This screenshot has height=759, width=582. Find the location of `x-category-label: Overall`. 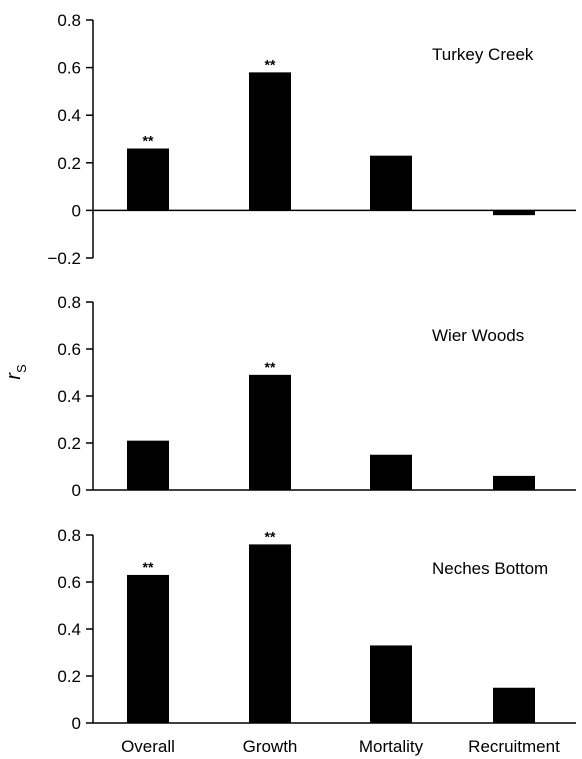

x-category-label: Overall is located at coordinates (148, 746).